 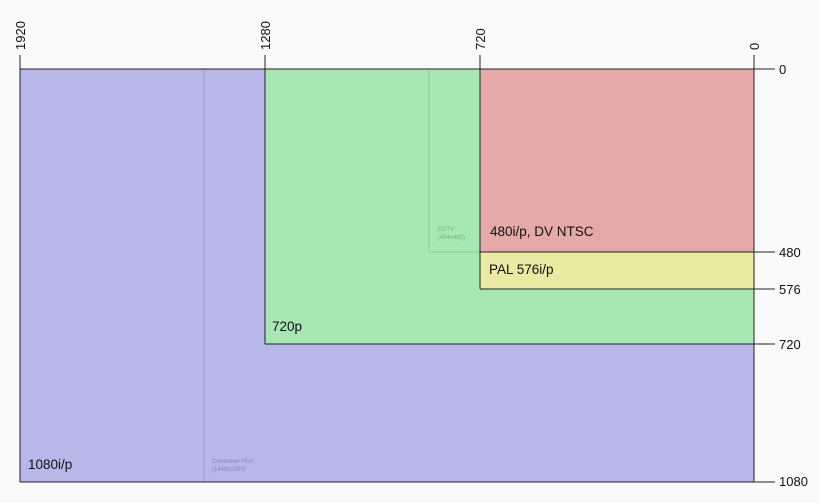 I want to click on right-label-0: 0, so click(x=782, y=69).